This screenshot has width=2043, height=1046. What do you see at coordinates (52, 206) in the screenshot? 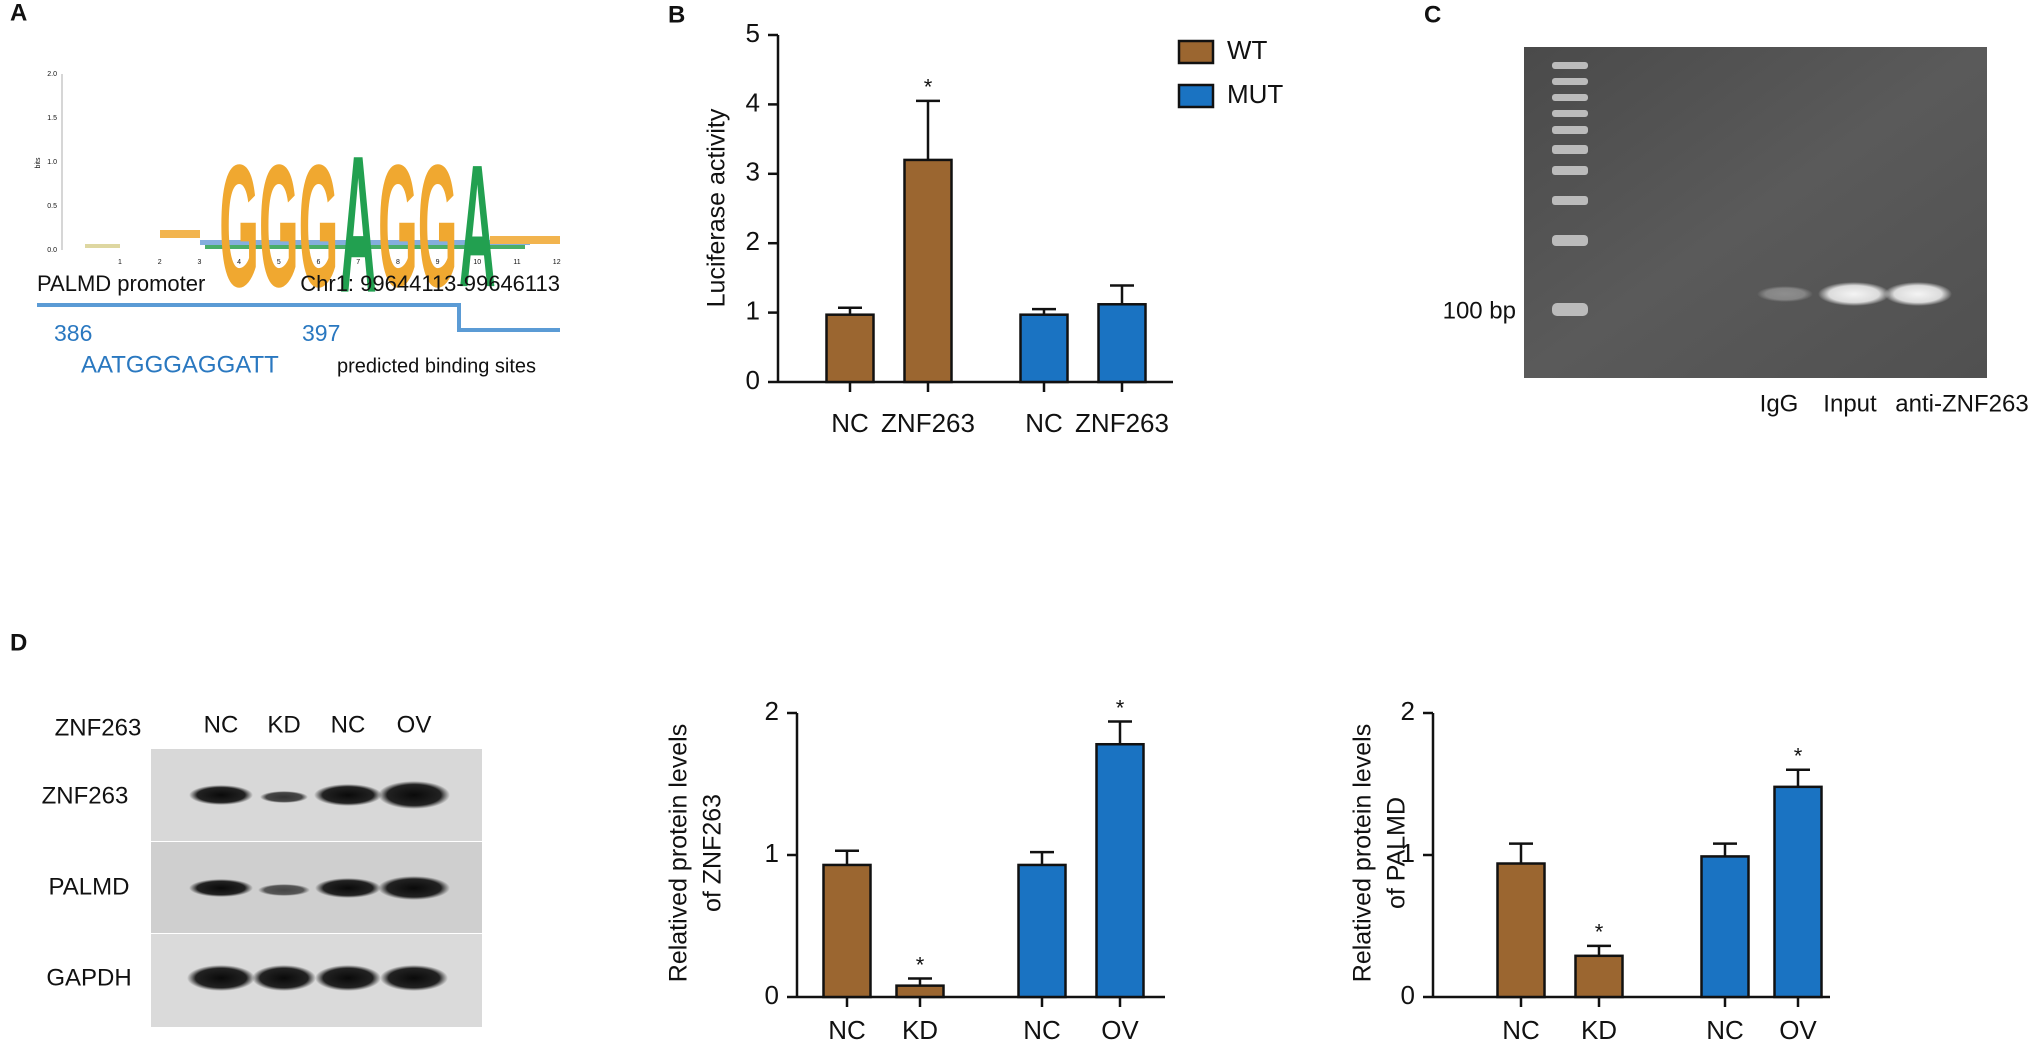
I see `logo-y-tick-label: 0.5` at bounding box center [52, 206].